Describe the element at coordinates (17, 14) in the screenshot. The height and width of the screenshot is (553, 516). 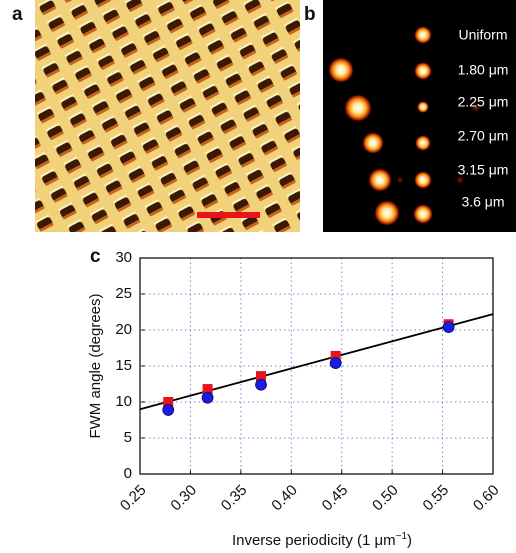
I see `panel-label: a` at that location.